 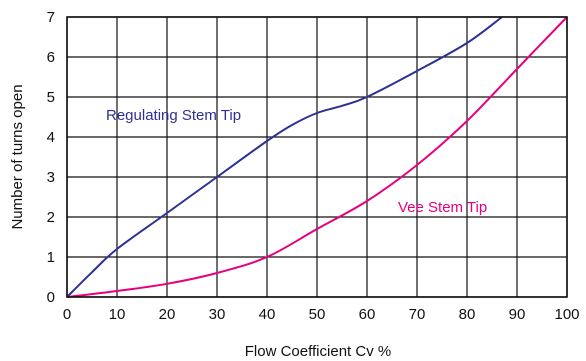 I want to click on y-tick-label-0: 0, so click(x=51, y=297).